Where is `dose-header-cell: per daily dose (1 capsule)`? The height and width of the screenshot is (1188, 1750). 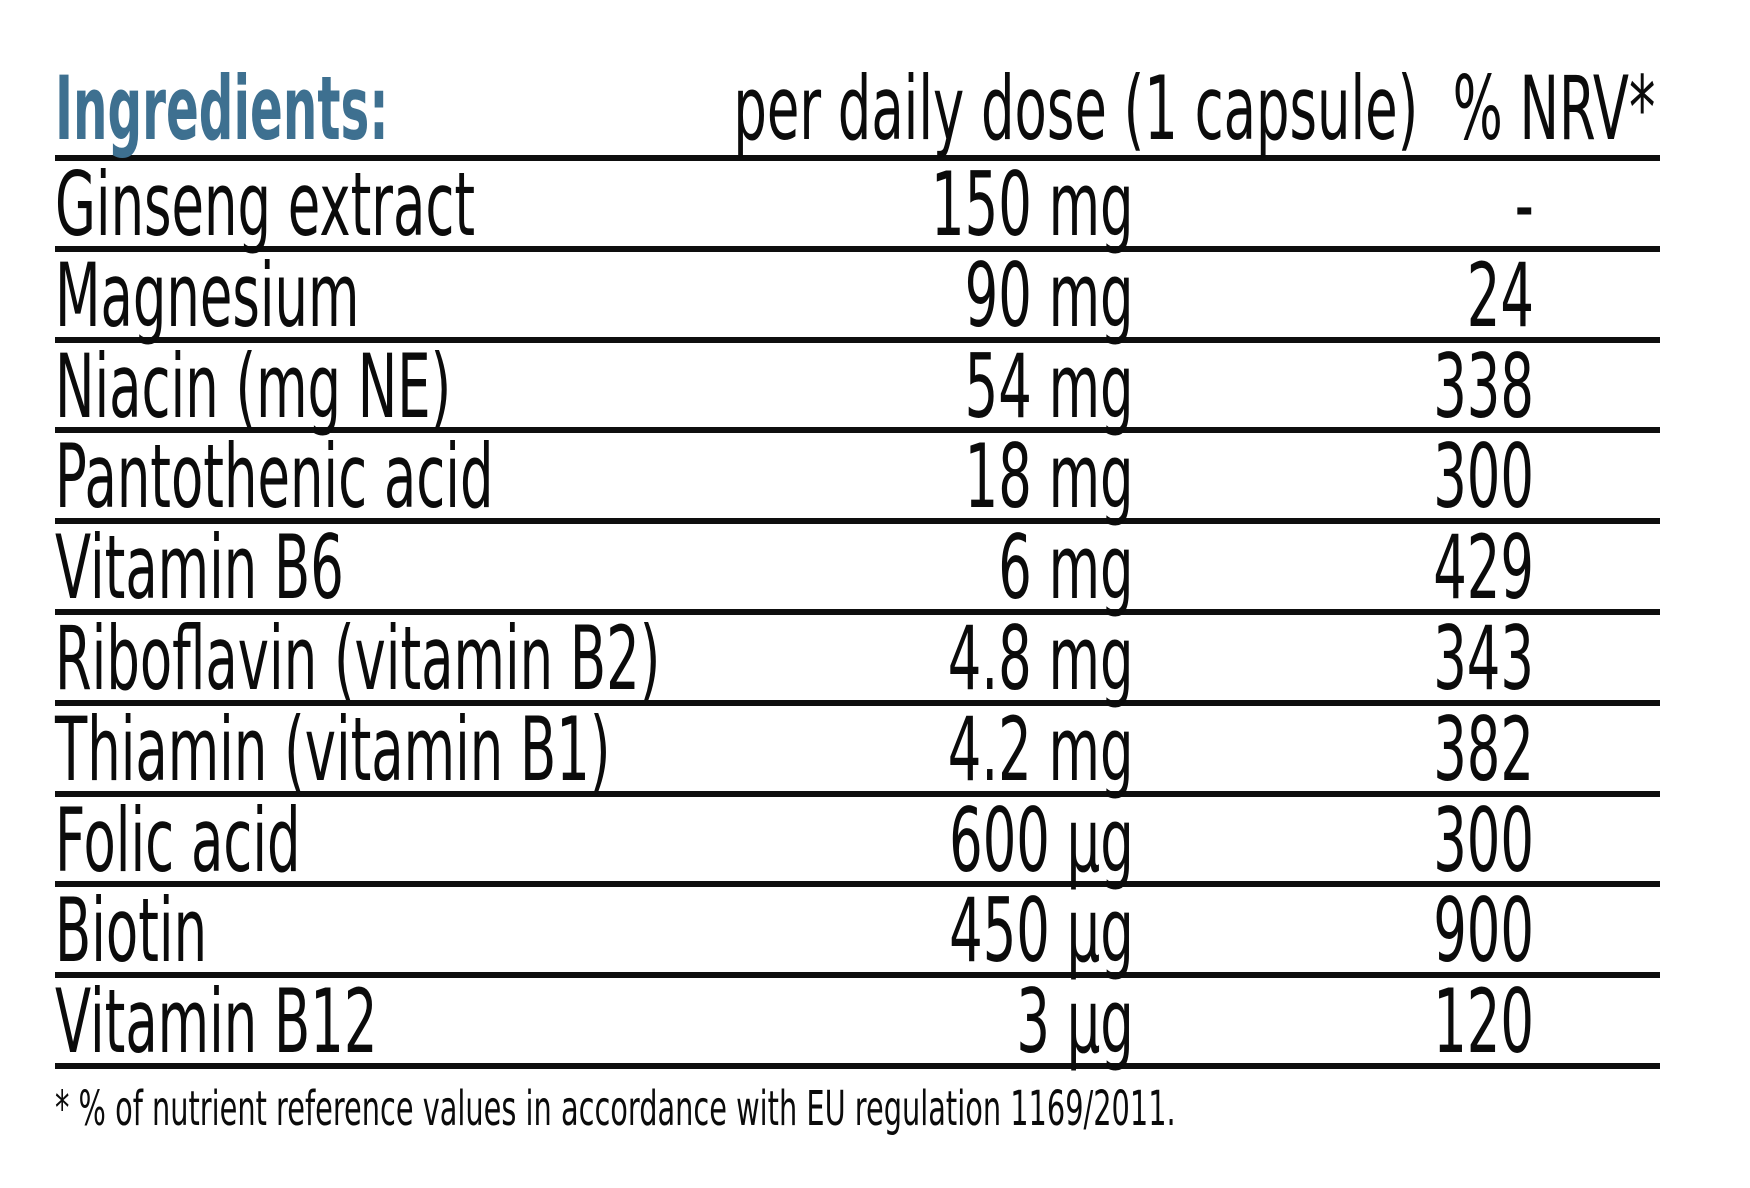 dose-header-cell: per daily dose (1 capsule) is located at coordinates (961, 109).